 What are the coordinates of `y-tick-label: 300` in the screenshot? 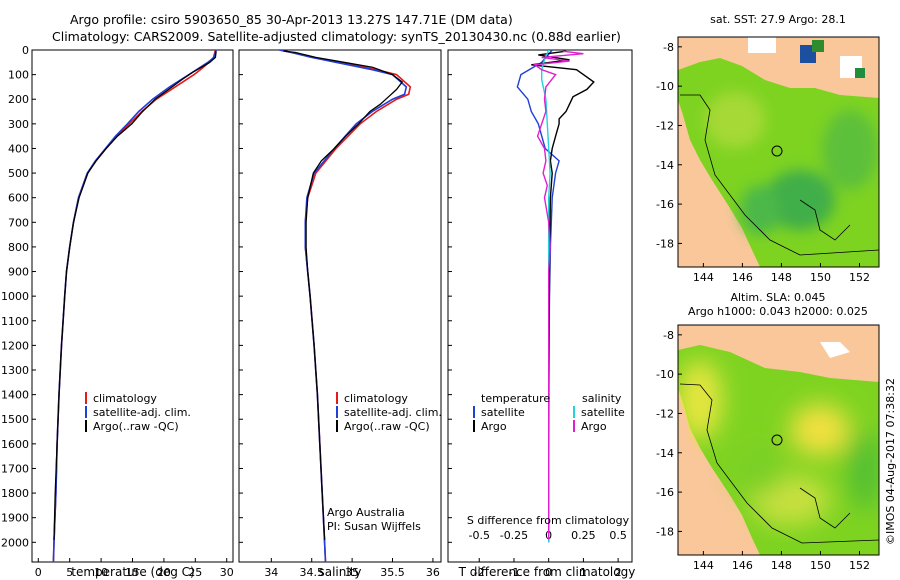 It's located at (18, 124).